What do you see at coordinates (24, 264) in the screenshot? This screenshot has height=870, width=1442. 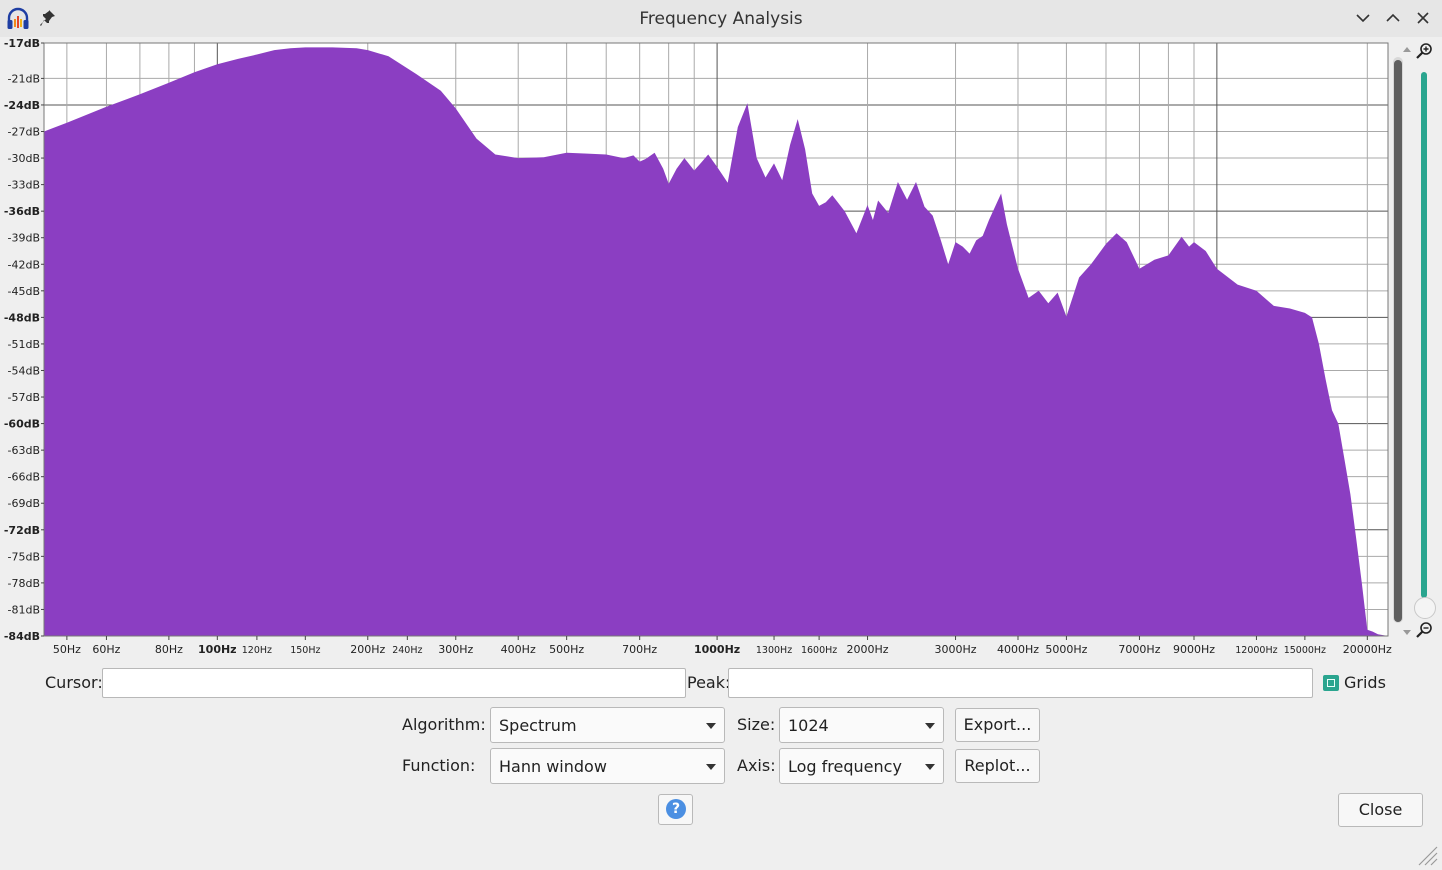 I see `y-tick-label: -42dB` at bounding box center [24, 264].